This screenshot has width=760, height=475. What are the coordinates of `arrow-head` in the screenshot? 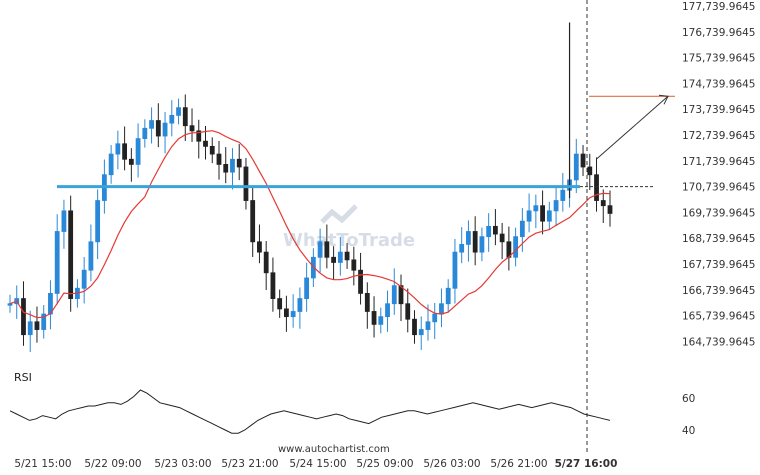 It's located at (663, 99).